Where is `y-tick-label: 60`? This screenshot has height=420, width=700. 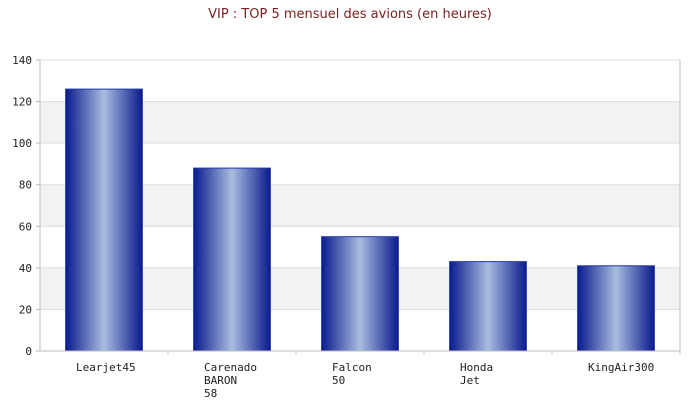 y-tick-label: 60 is located at coordinates (25, 226).